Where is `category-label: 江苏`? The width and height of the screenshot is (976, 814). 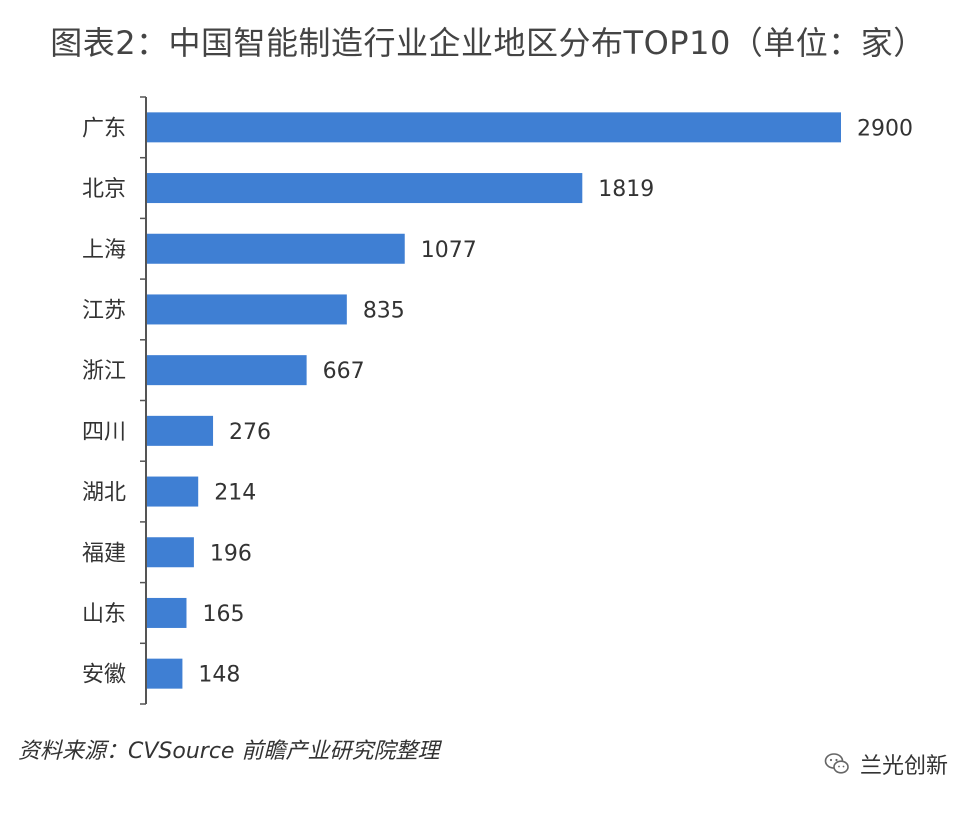 category-label: 江苏 is located at coordinates (104, 310).